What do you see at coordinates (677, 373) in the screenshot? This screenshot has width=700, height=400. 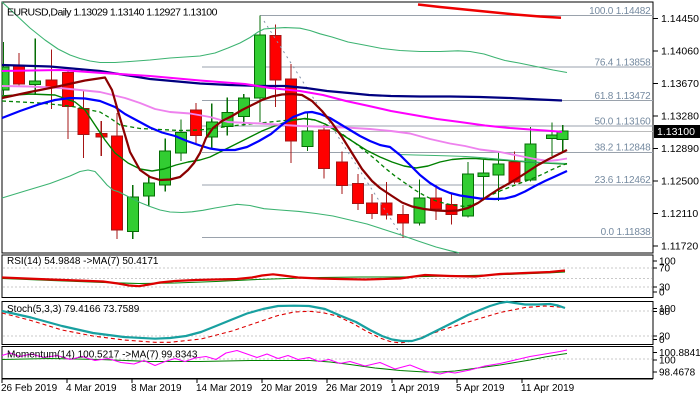 I see `svg-text: 98.4678` at bounding box center [677, 373].